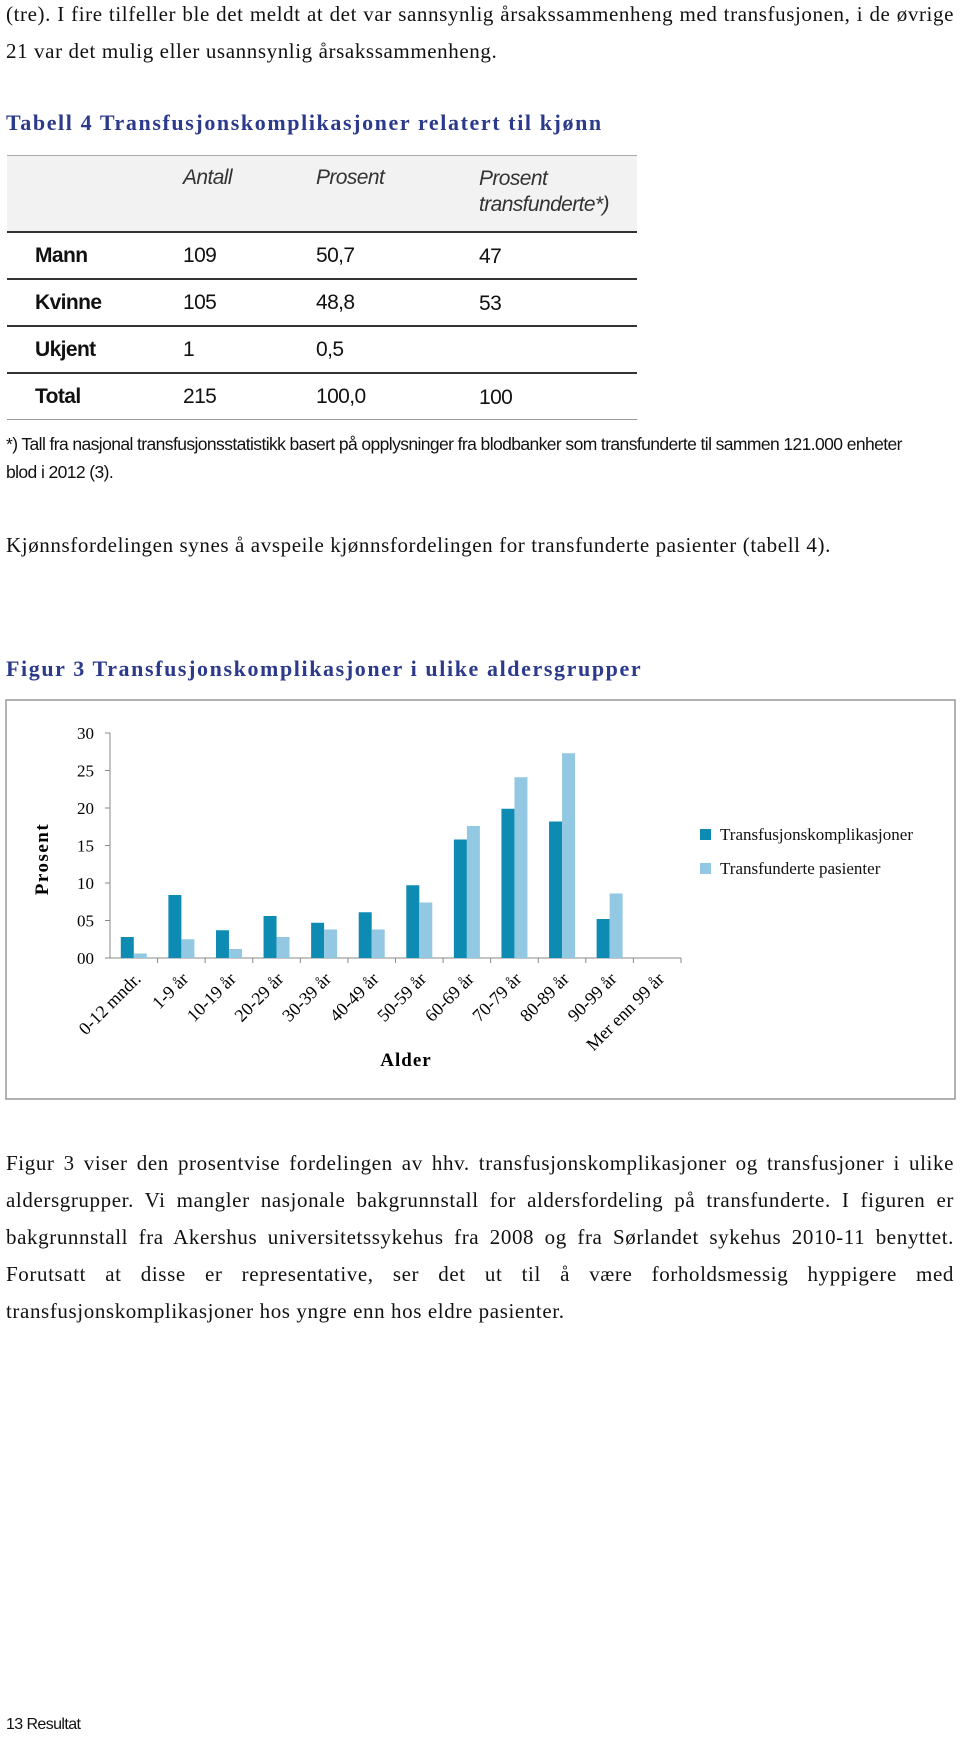  I want to click on cell: 0,5, so click(330, 349).